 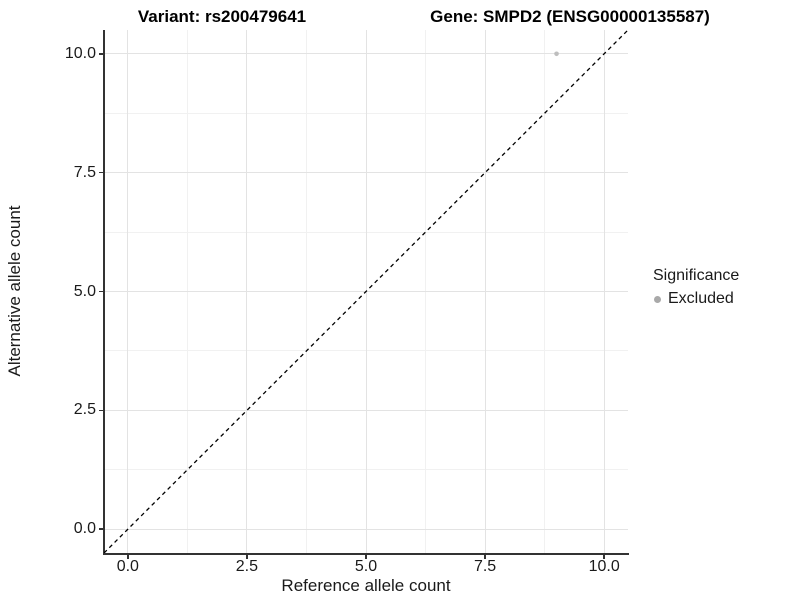 What do you see at coordinates (701, 298) in the screenshot?
I see `legend-item-label: Excluded` at bounding box center [701, 298].